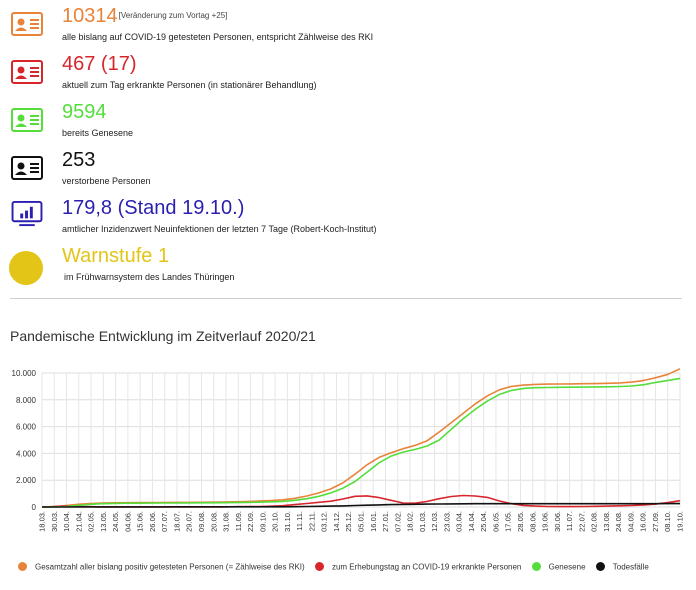 This screenshot has height=590, width=696. I want to click on stat-value-recovered: 9594, so click(84, 112).